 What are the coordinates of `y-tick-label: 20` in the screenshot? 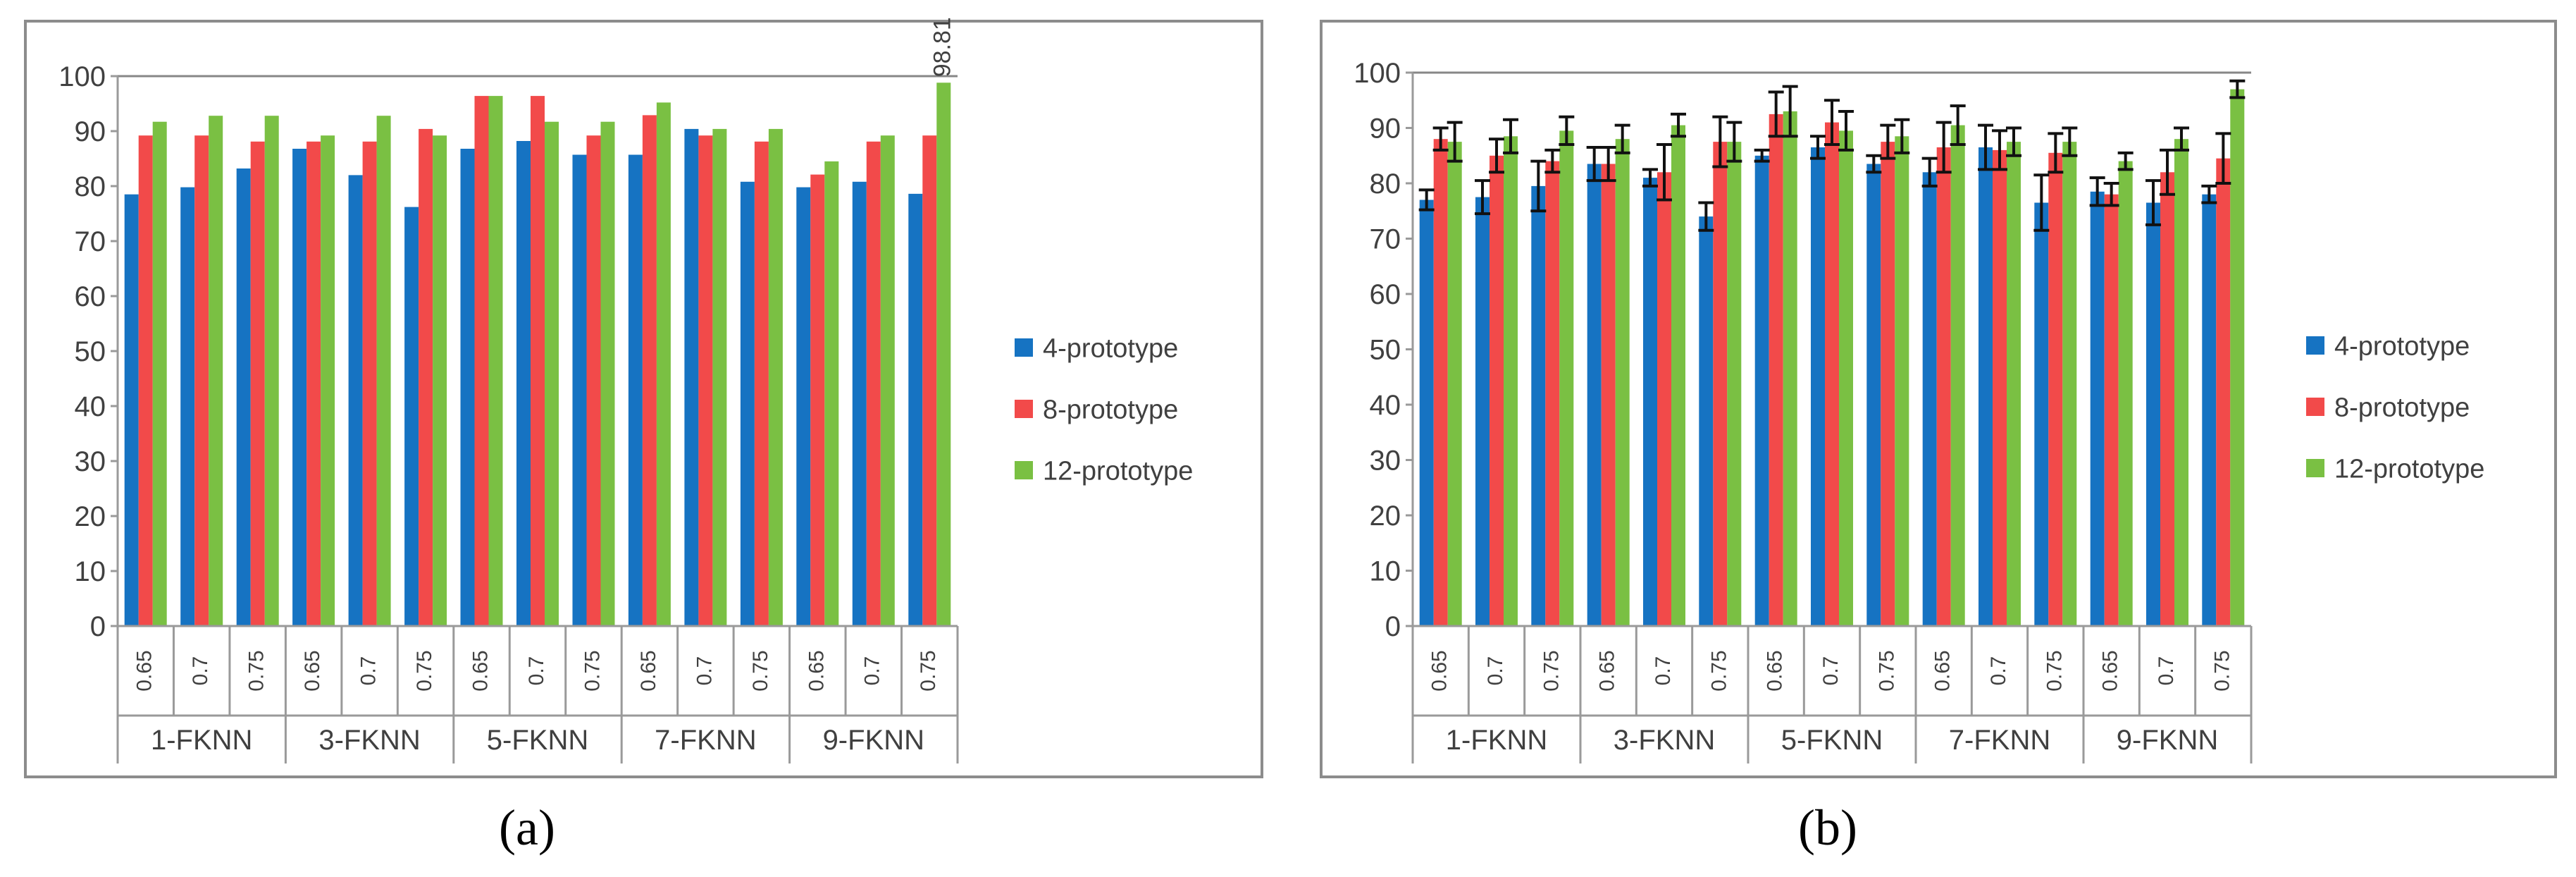 It's located at (1385, 516).